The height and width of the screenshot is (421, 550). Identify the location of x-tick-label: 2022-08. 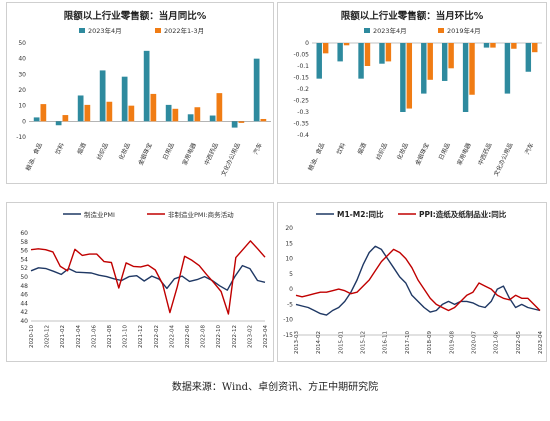
(204, 336).